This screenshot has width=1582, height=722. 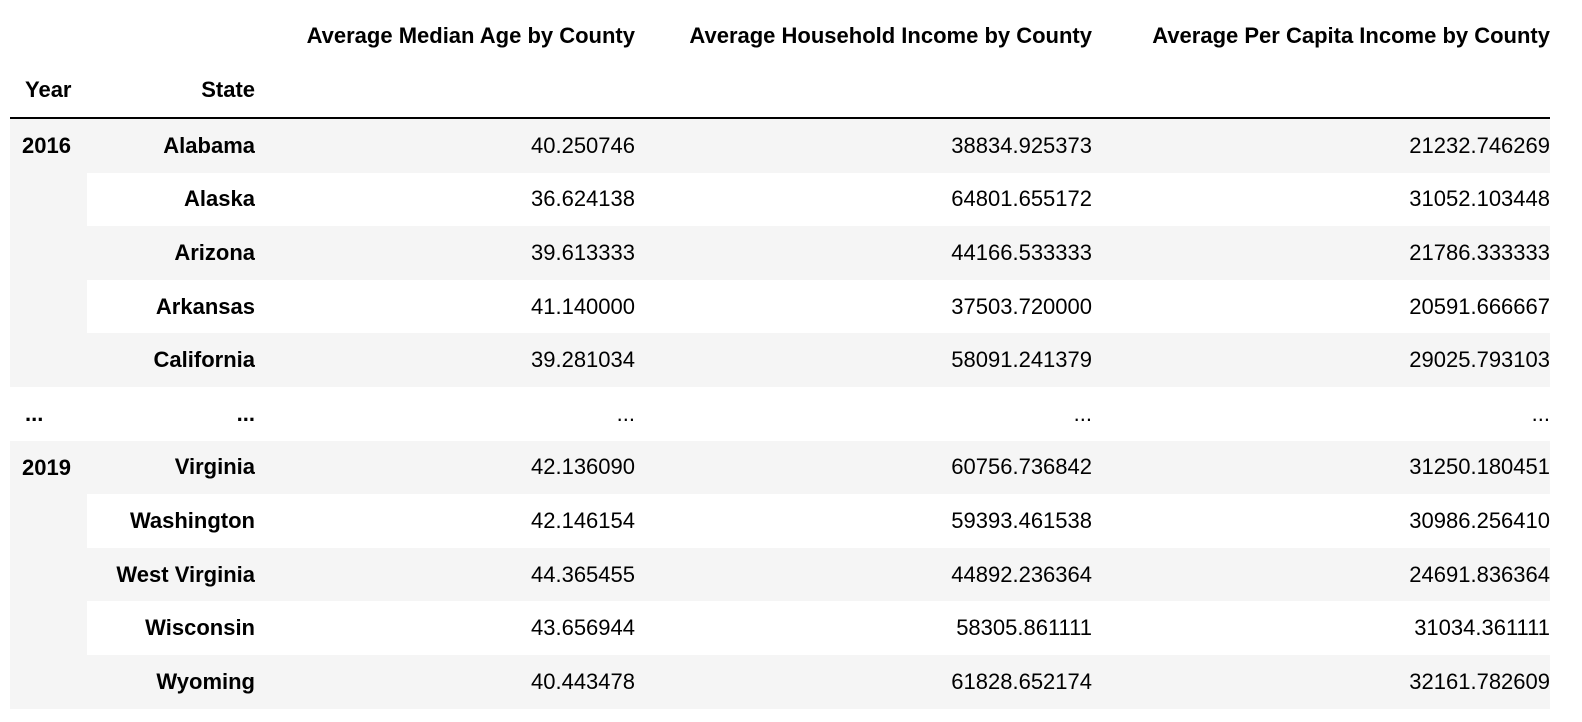 What do you see at coordinates (1321, 306) in the screenshot?
I see `per-capita-income-cell: 20591.666667` at bounding box center [1321, 306].